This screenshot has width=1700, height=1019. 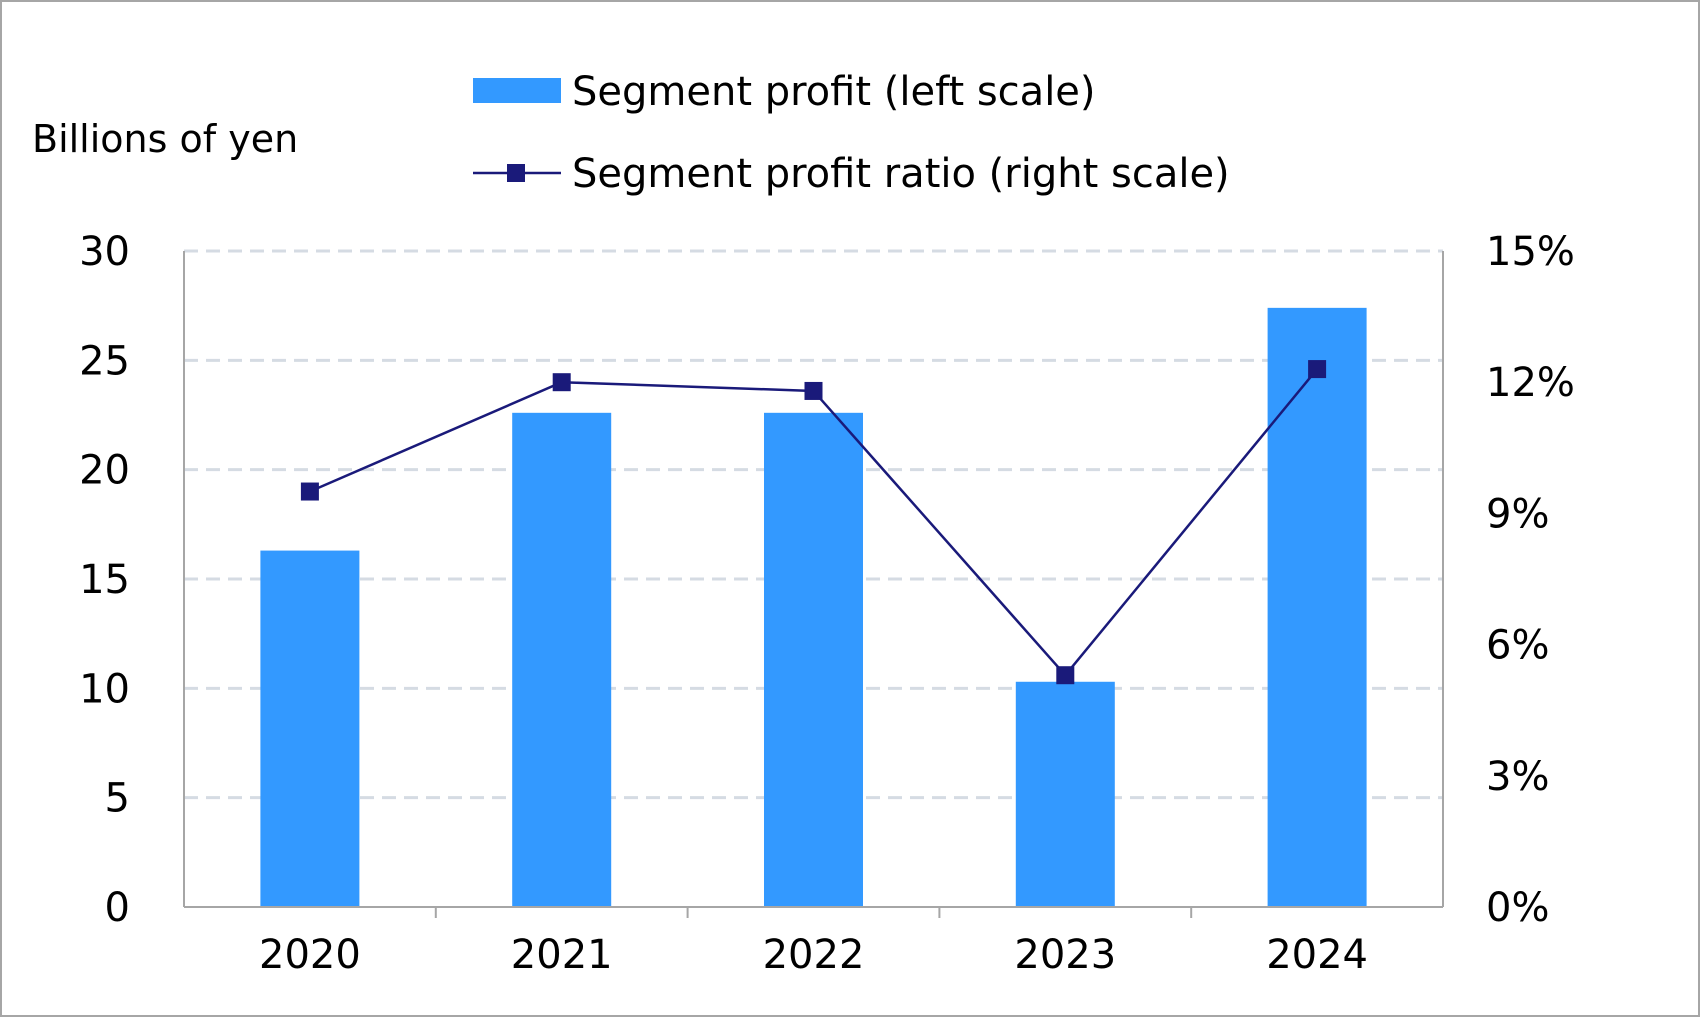 I want to click on right-tick-label: 12%, so click(x=1530, y=383).